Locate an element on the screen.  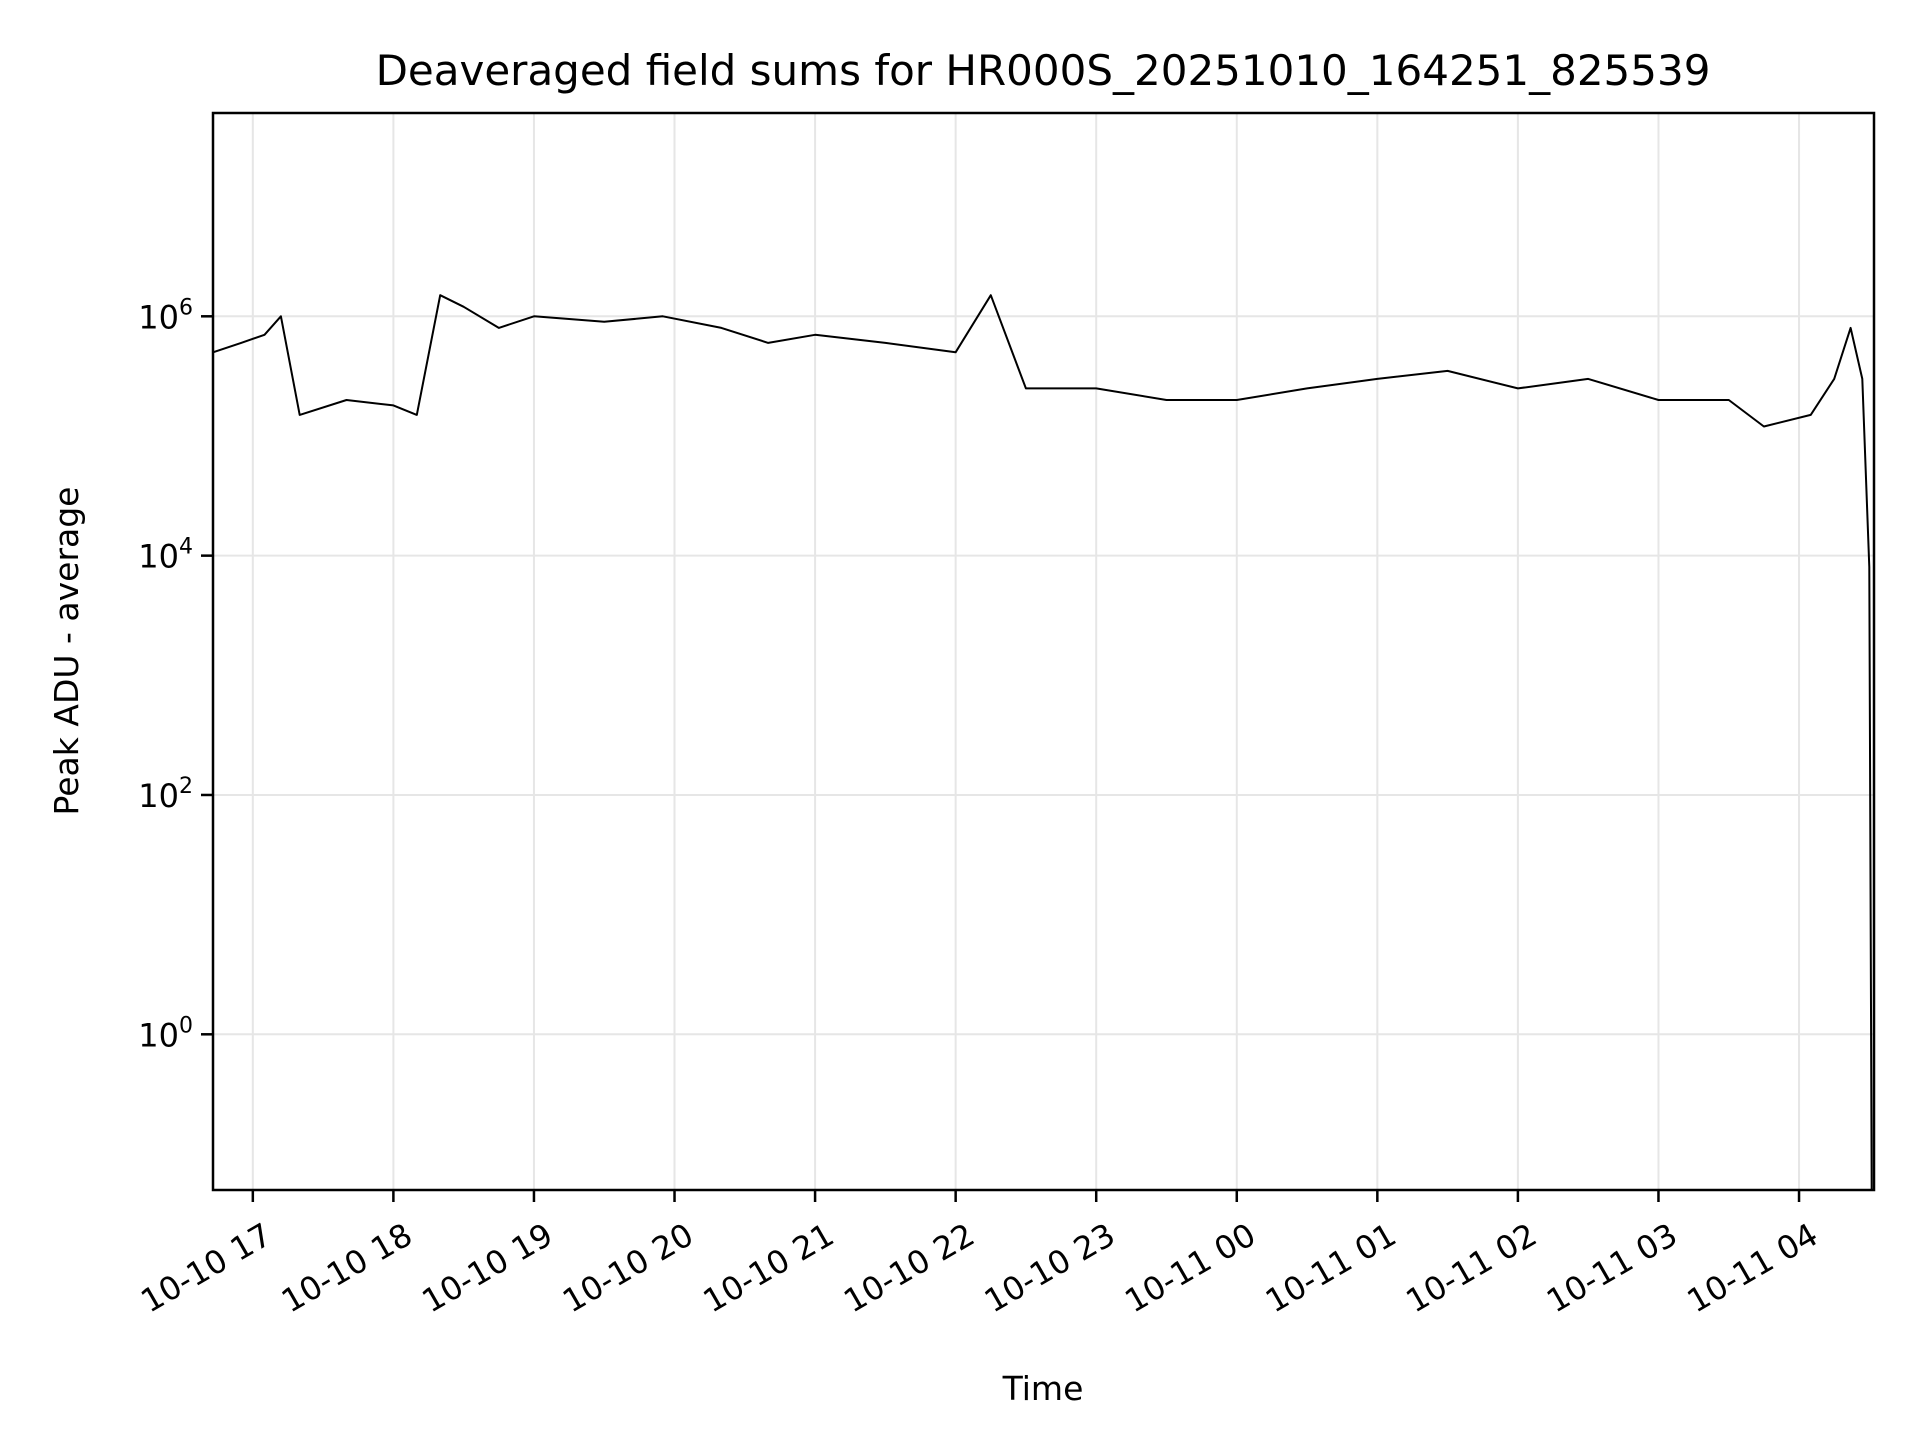
x-tick-label: 10-10 23 is located at coordinates (1050, 1267).